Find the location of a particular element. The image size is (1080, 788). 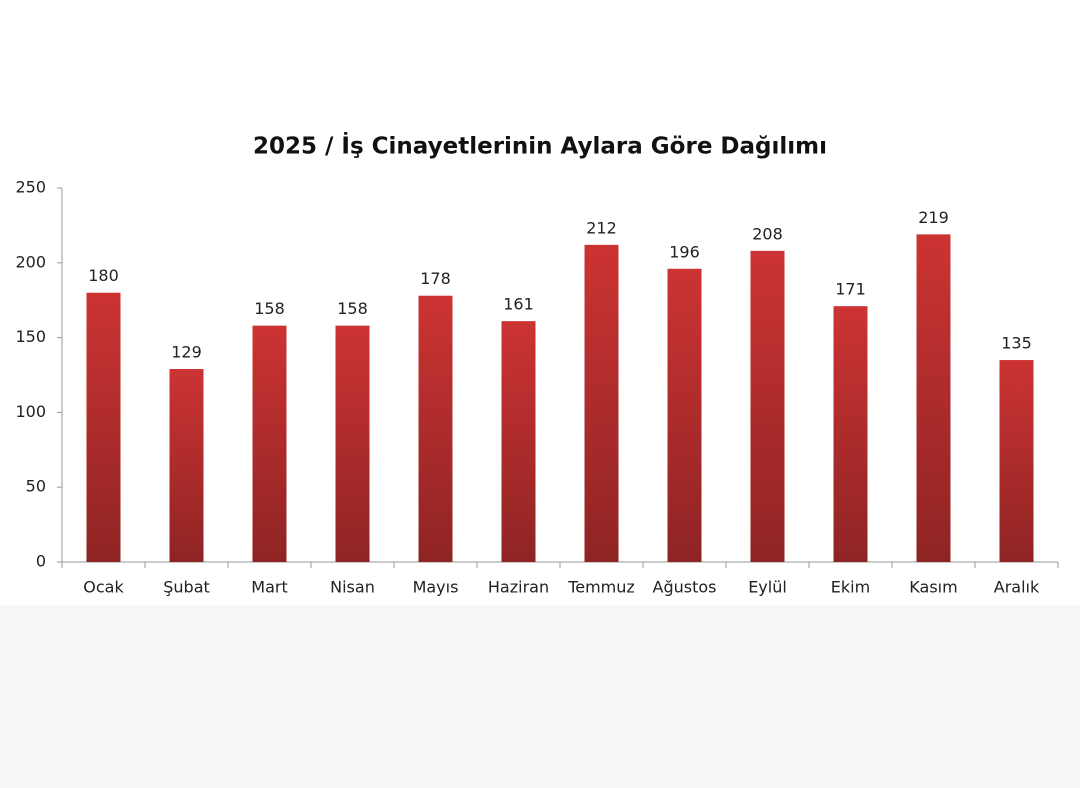

y-tick-label: 250 is located at coordinates (30, 187).